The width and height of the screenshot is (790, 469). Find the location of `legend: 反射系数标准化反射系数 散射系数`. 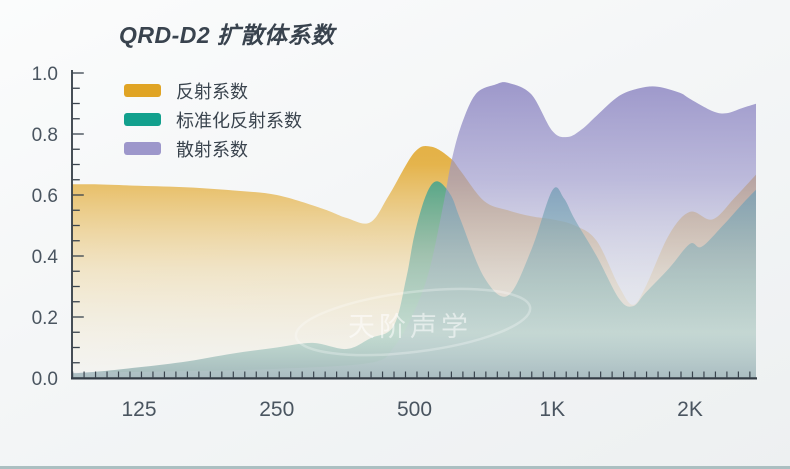

legend: 反射系数标准化反射系数 散射系数 is located at coordinates (213, 119).